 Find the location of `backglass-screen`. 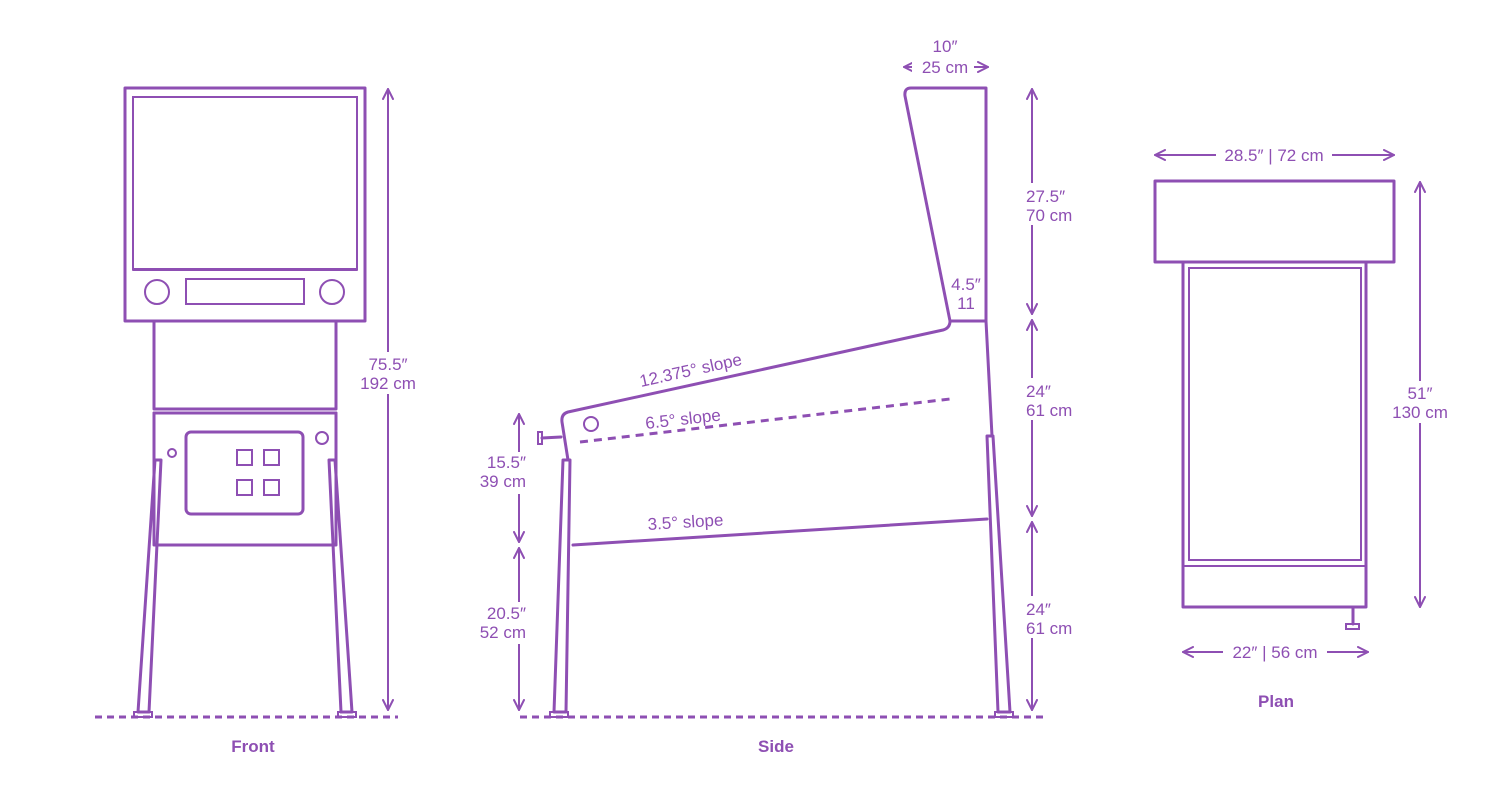

backglass-screen is located at coordinates (245, 183).